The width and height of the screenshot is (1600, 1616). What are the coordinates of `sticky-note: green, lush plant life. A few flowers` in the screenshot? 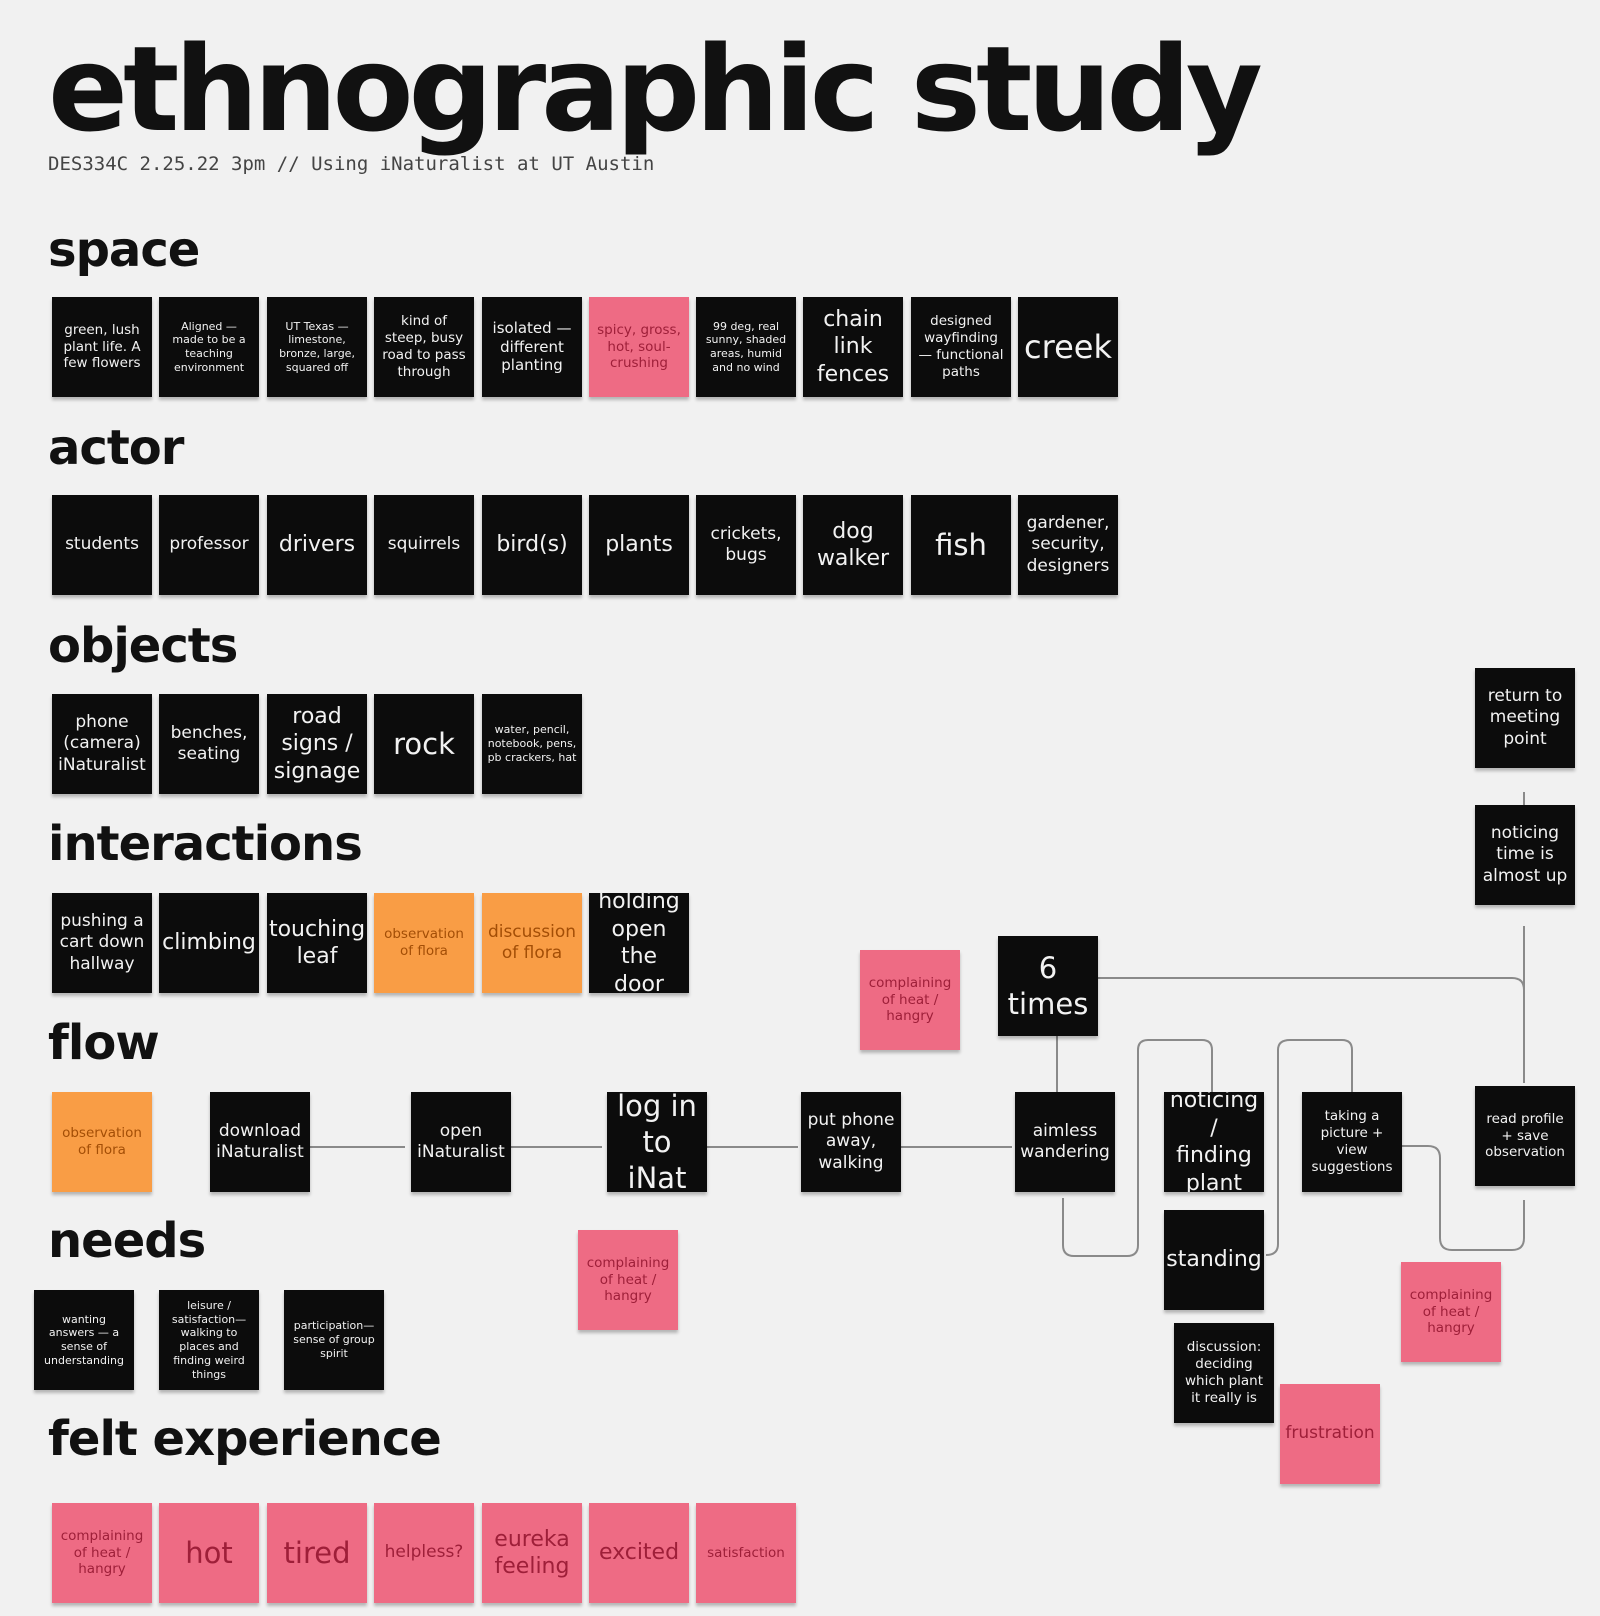 It's located at (102, 347).